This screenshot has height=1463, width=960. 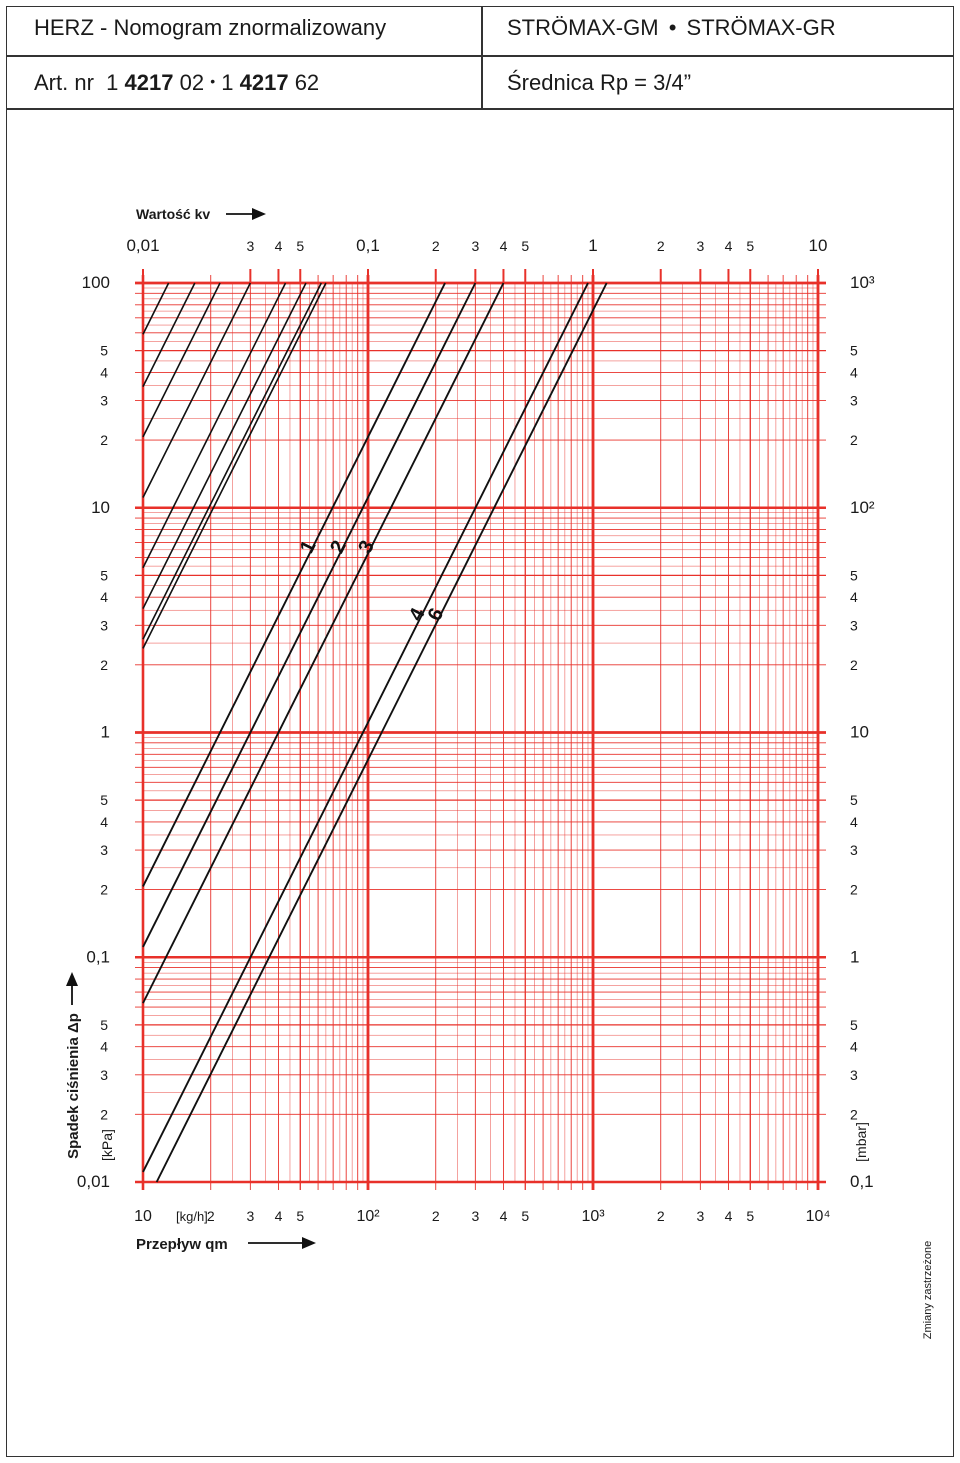 What do you see at coordinates (227, 82) in the screenshot?
I see `article-2a: 1` at bounding box center [227, 82].